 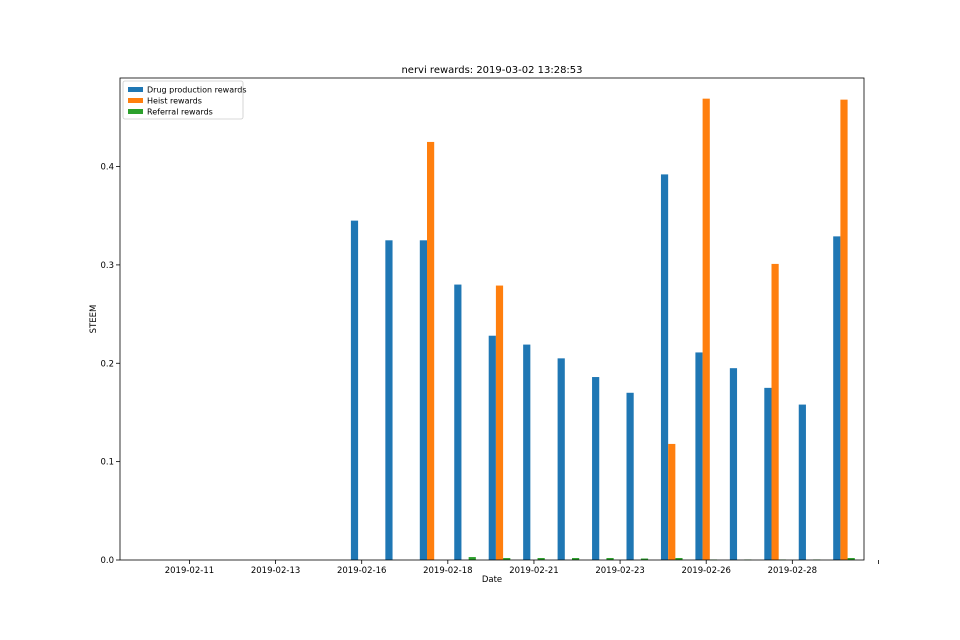 What do you see at coordinates (180, 112) in the screenshot?
I see `legend-label: Referral rewards` at bounding box center [180, 112].